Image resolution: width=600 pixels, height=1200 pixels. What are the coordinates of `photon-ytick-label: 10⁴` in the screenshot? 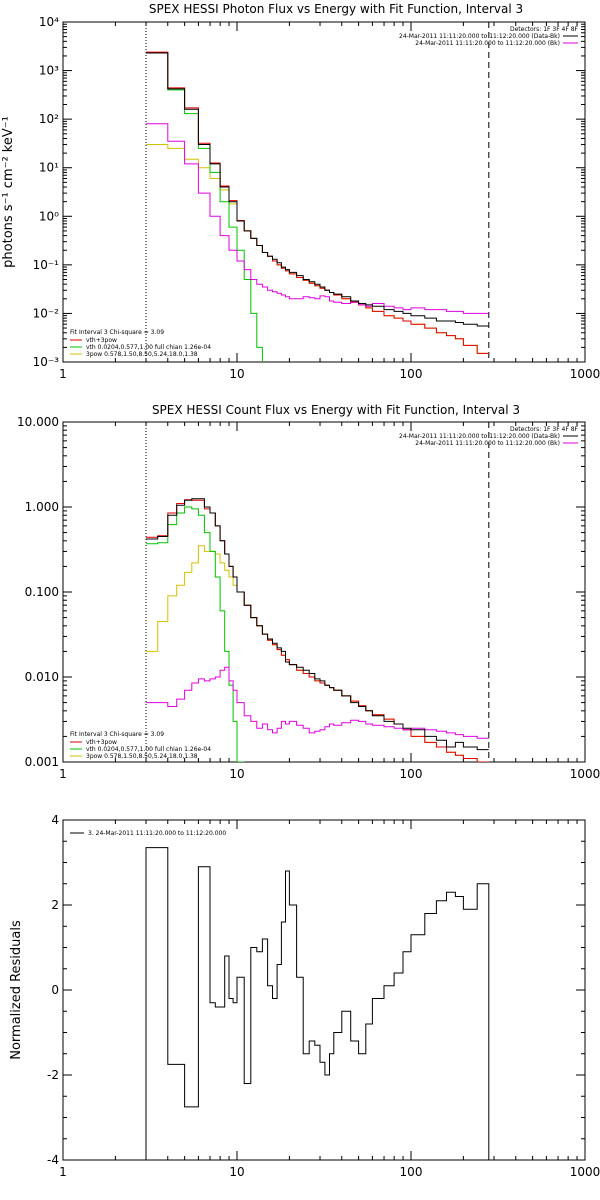 It's located at (49, 22).